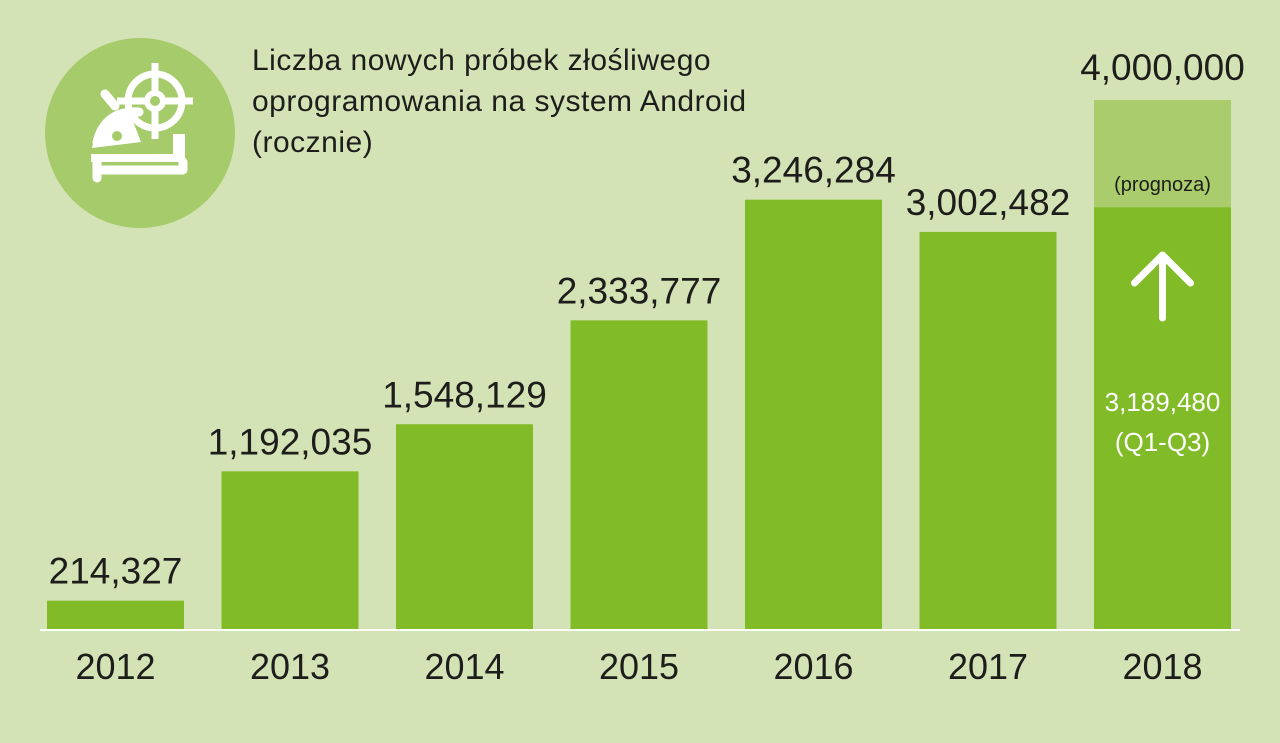 The width and height of the screenshot is (1280, 743). I want to click on x-tick-label: 2015, so click(639, 666).